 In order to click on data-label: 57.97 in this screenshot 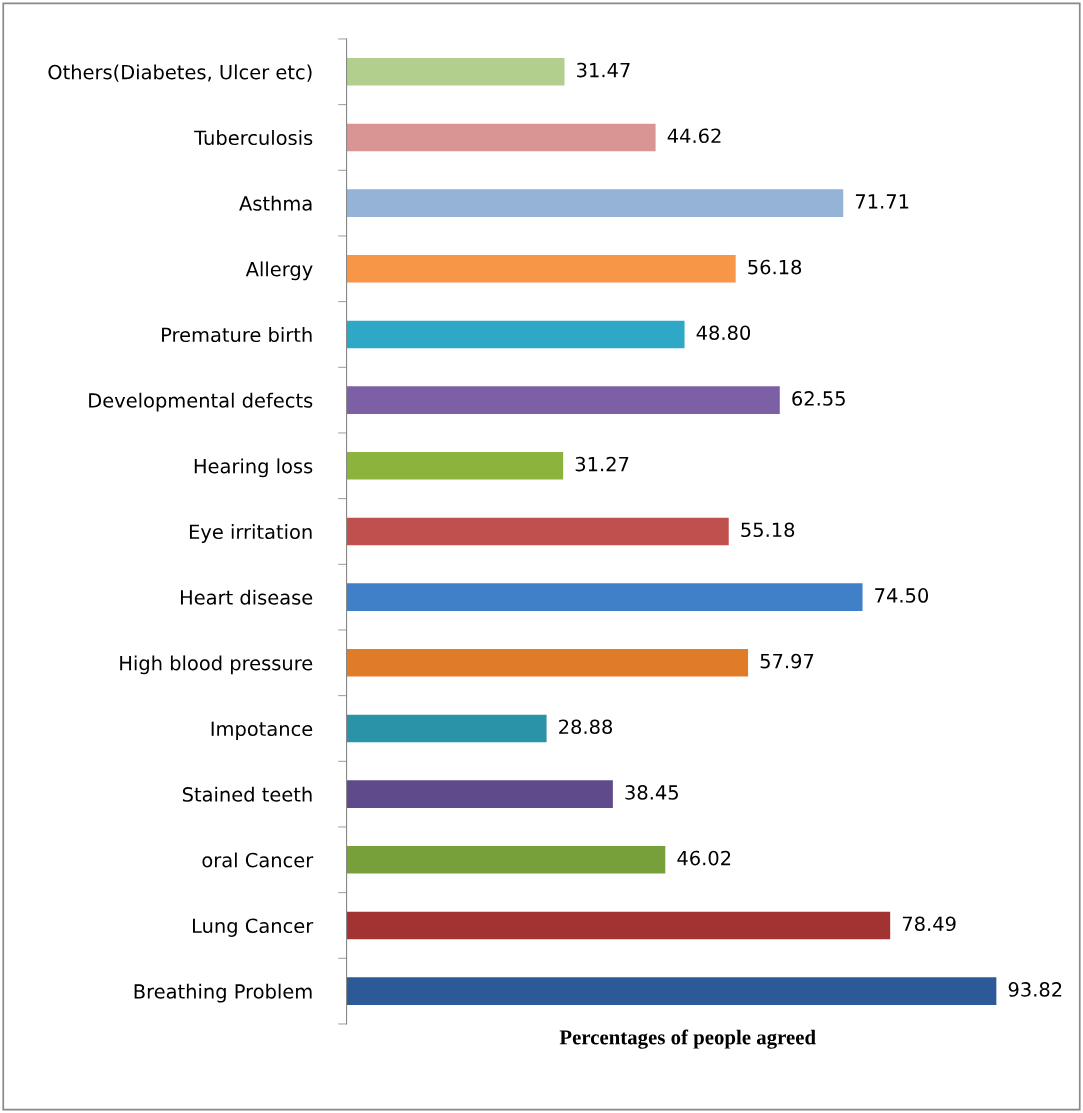, I will do `click(787, 661)`.